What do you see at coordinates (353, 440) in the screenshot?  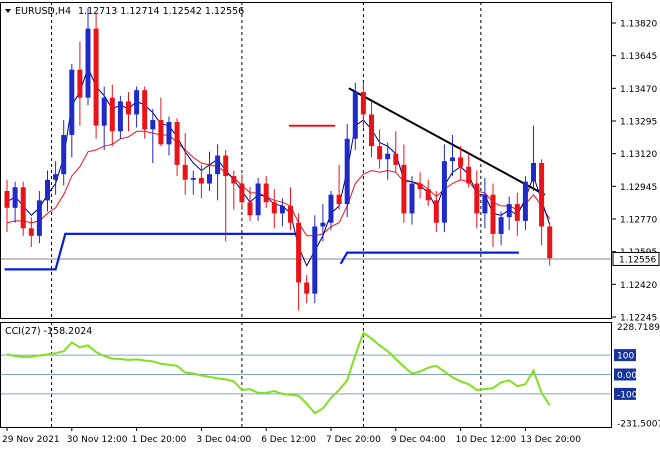 I see `time-label-5: 7 Dec 20:00` at bounding box center [353, 440].